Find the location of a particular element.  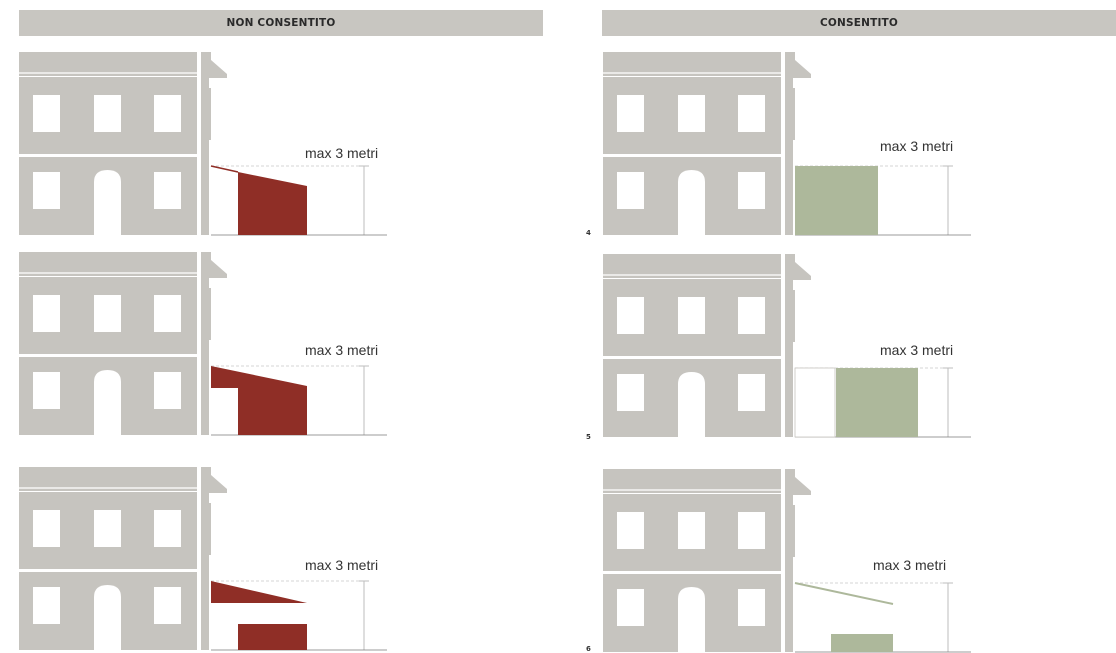

canopy-allowed is located at coordinates (844, 593).